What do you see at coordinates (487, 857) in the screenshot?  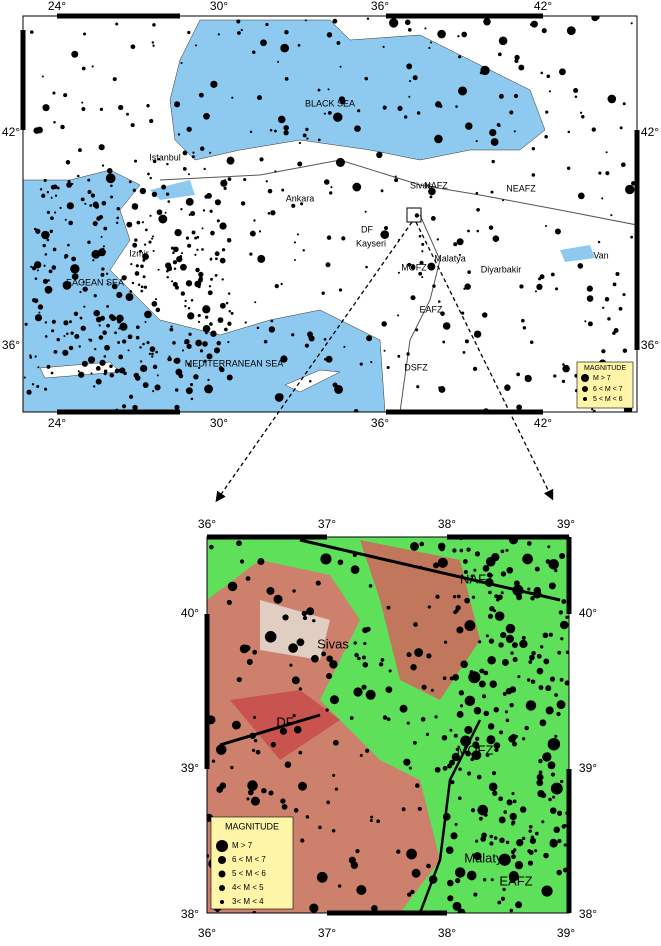 I see `place-label: Malatya` at bounding box center [487, 857].